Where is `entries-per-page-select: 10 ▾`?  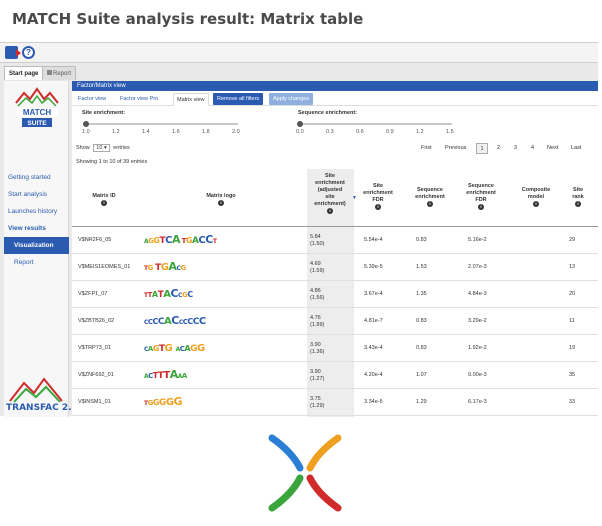
entries-per-page-select: 10 ▾ is located at coordinates (101, 148).